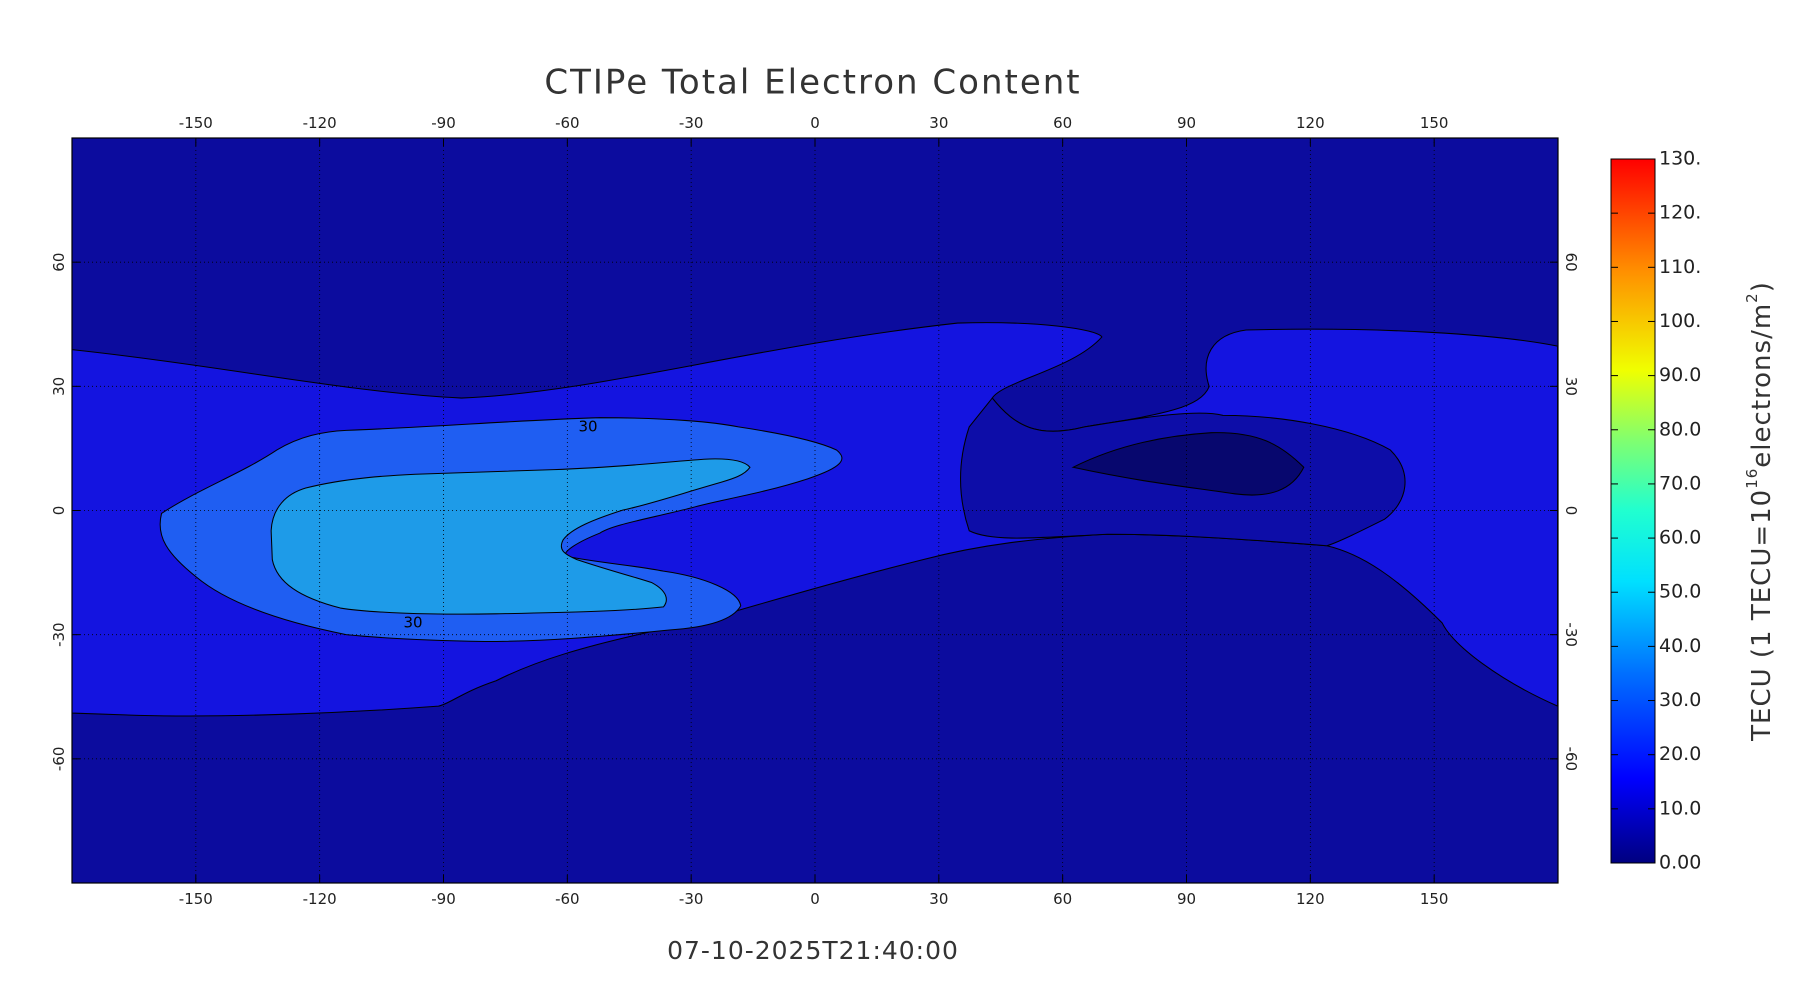 This screenshot has height=1004, width=1800. What do you see at coordinates (1680, 592) in the screenshot?
I see `colorbar-tick-label: 50.0` at bounding box center [1680, 592].